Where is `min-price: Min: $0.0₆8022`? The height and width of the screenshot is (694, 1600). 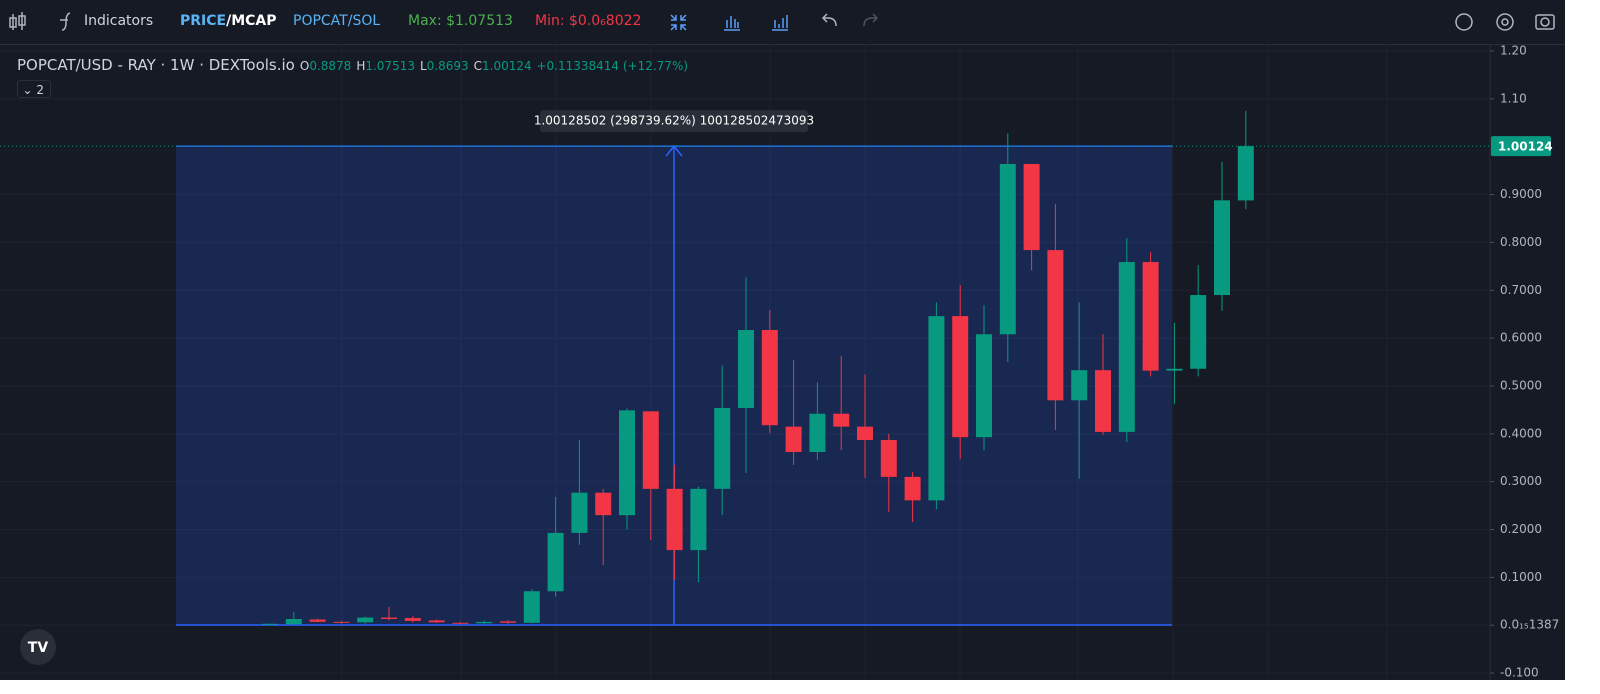 min-price: Min: $0.0₆8022 is located at coordinates (588, 21).